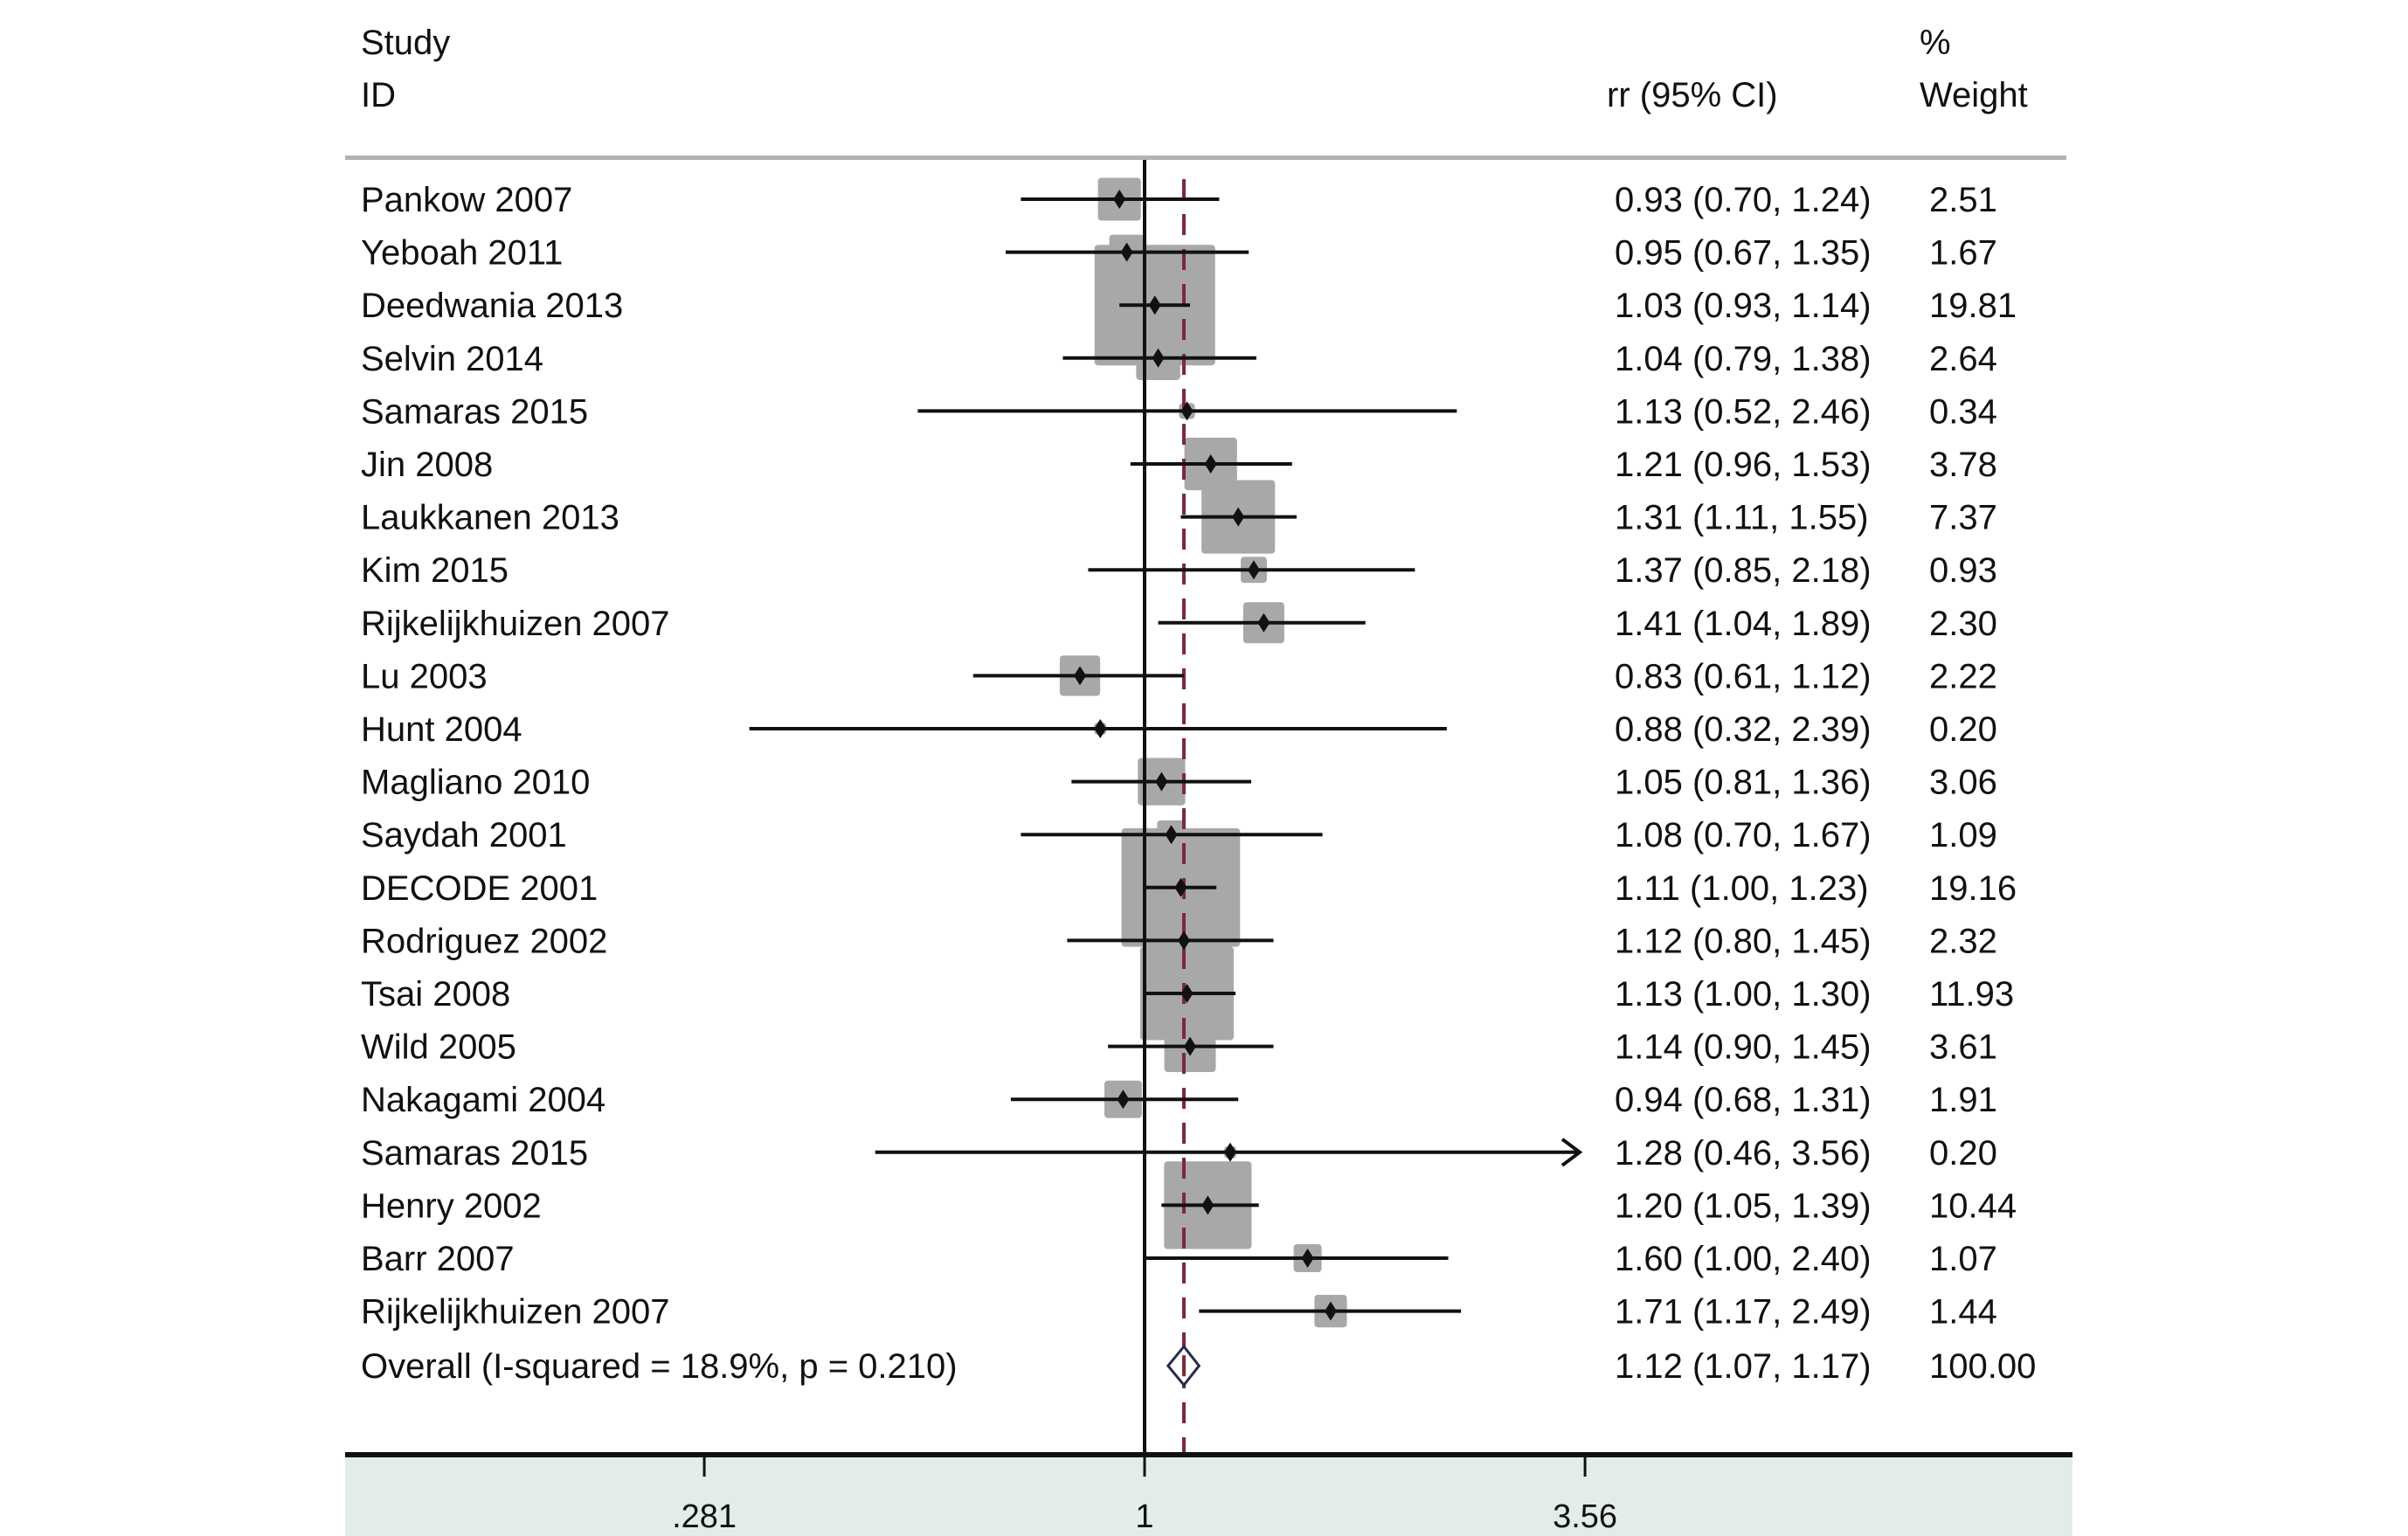  What do you see at coordinates (1743, 359) in the screenshot?
I see `effect-ci-label: 1.04 (0.79, 1.38)` at bounding box center [1743, 359].